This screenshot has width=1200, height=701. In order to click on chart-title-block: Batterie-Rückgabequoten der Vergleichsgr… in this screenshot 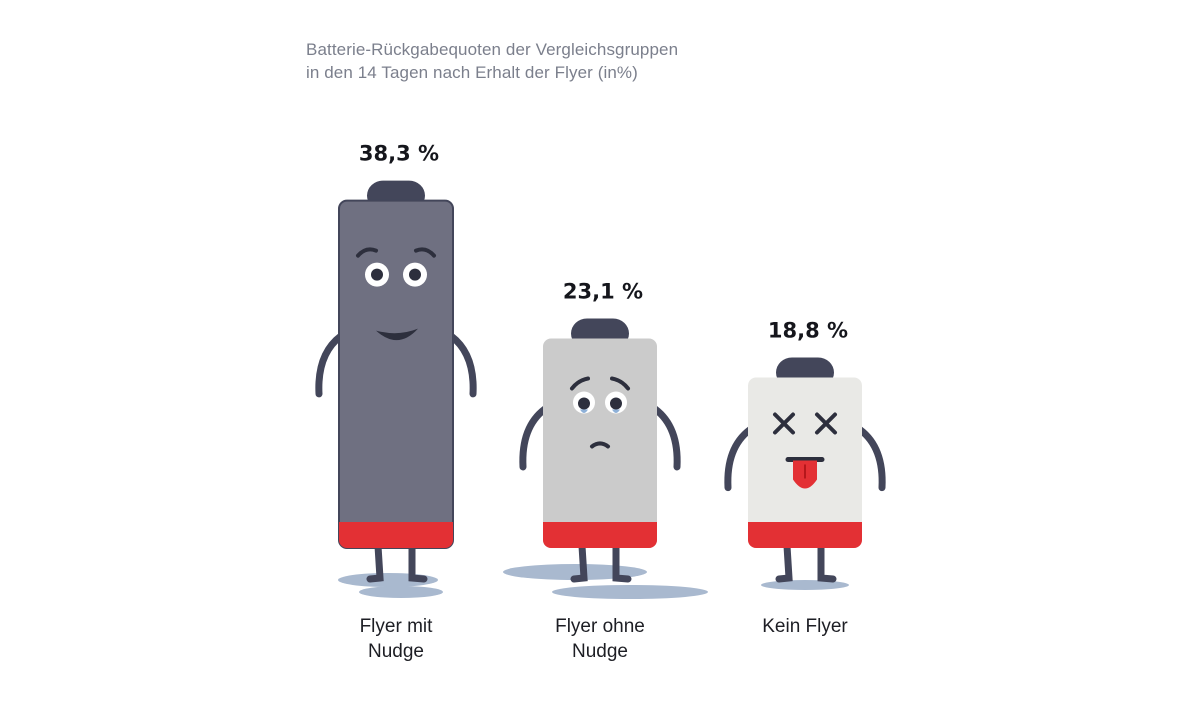, I will do `click(492, 61)`.